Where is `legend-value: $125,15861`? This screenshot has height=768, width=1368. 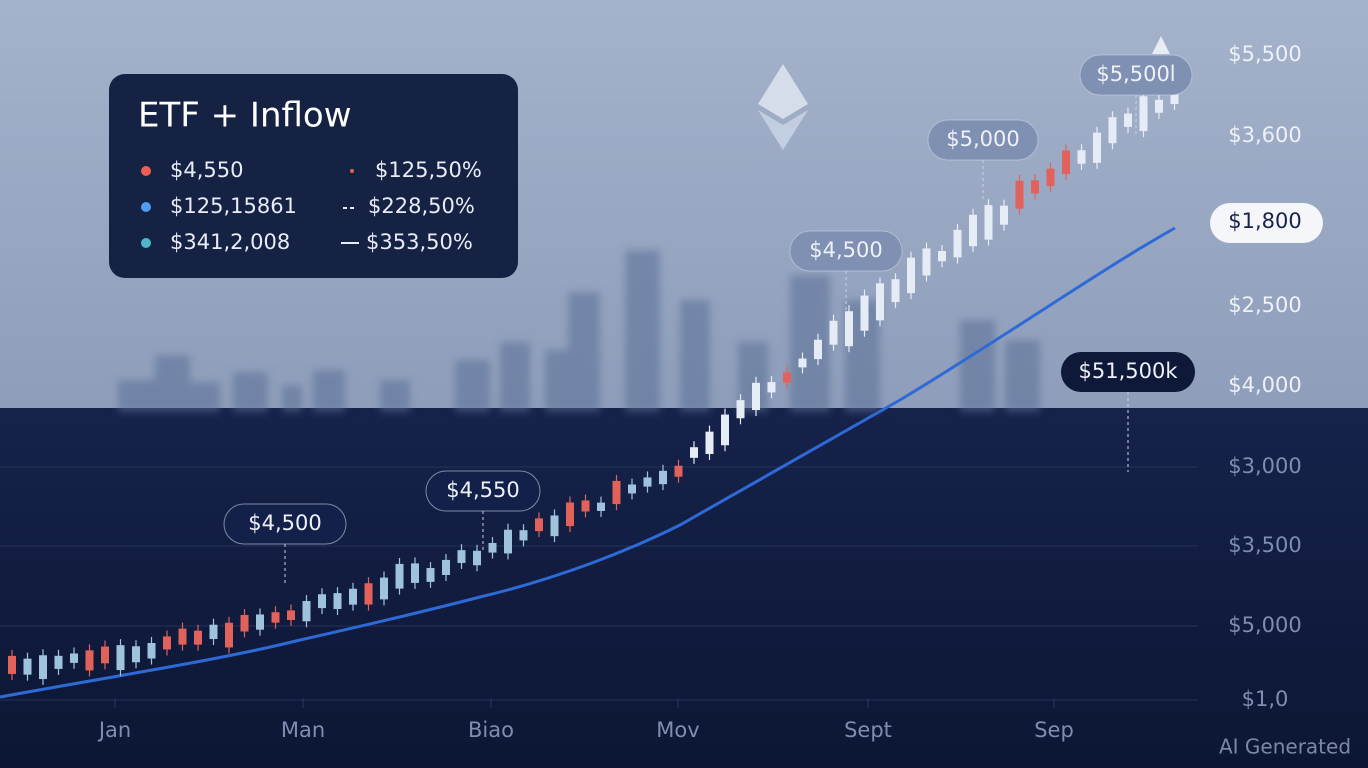
legend-value: $125,15861 is located at coordinates (233, 206).